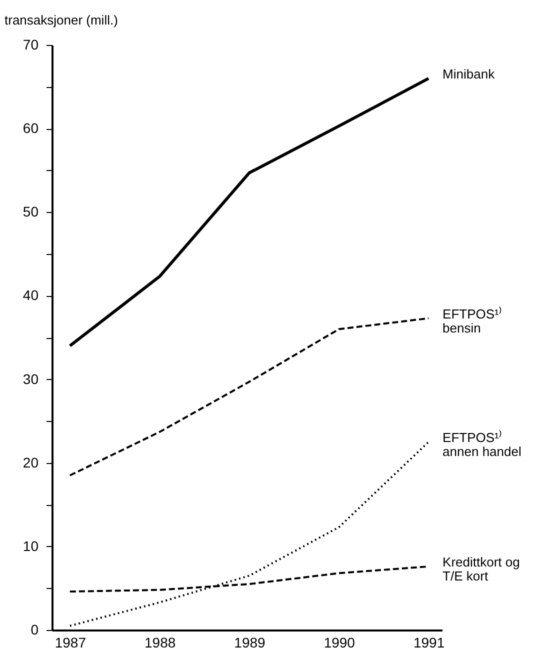  What do you see at coordinates (34, 630) in the screenshot?
I see `y-tick-label: 0` at bounding box center [34, 630].